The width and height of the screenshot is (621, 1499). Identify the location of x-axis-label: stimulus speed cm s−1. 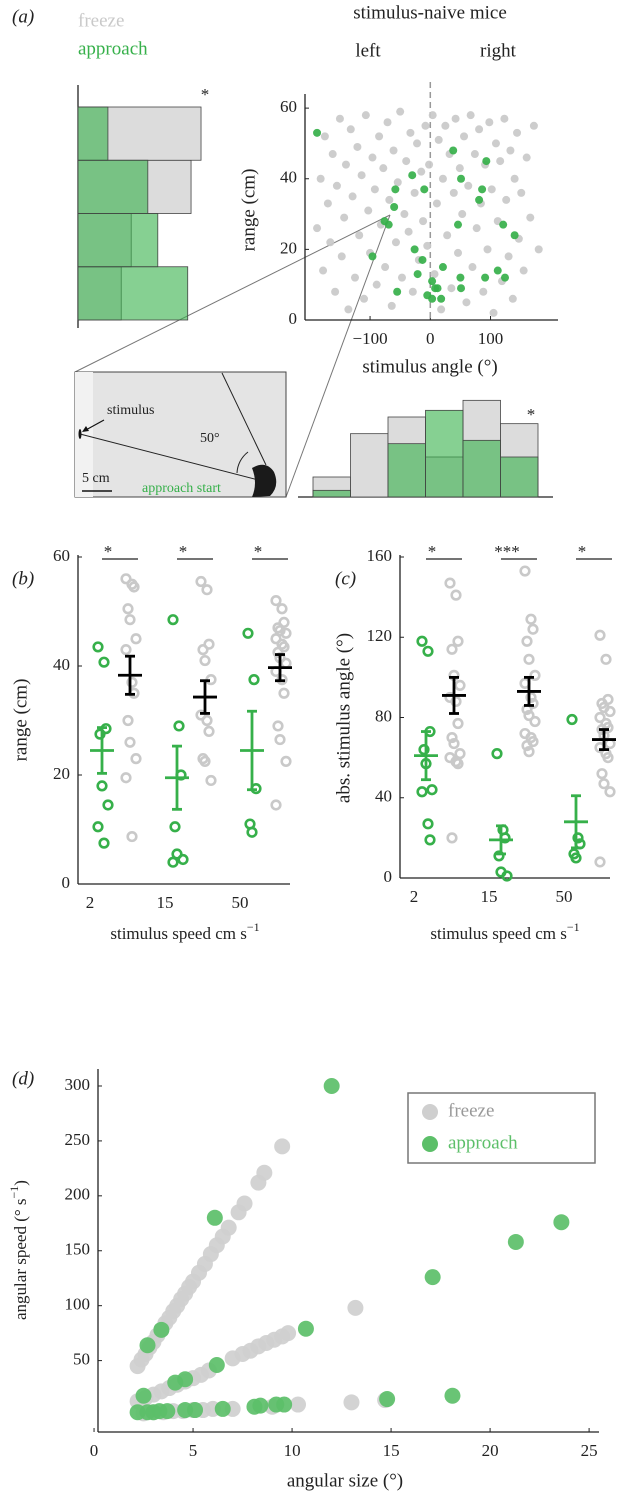
(504, 931).